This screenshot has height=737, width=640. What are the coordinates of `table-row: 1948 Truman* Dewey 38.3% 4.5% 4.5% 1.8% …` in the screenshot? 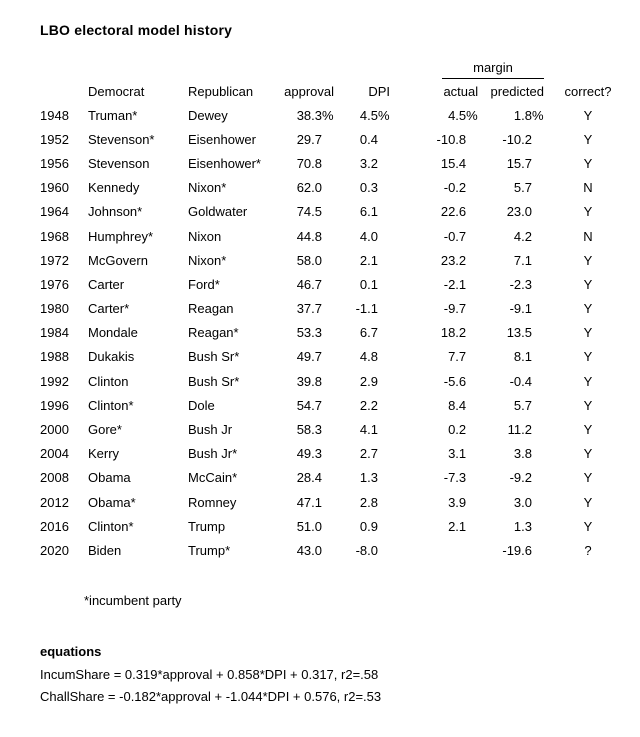 It's located at (336, 115).